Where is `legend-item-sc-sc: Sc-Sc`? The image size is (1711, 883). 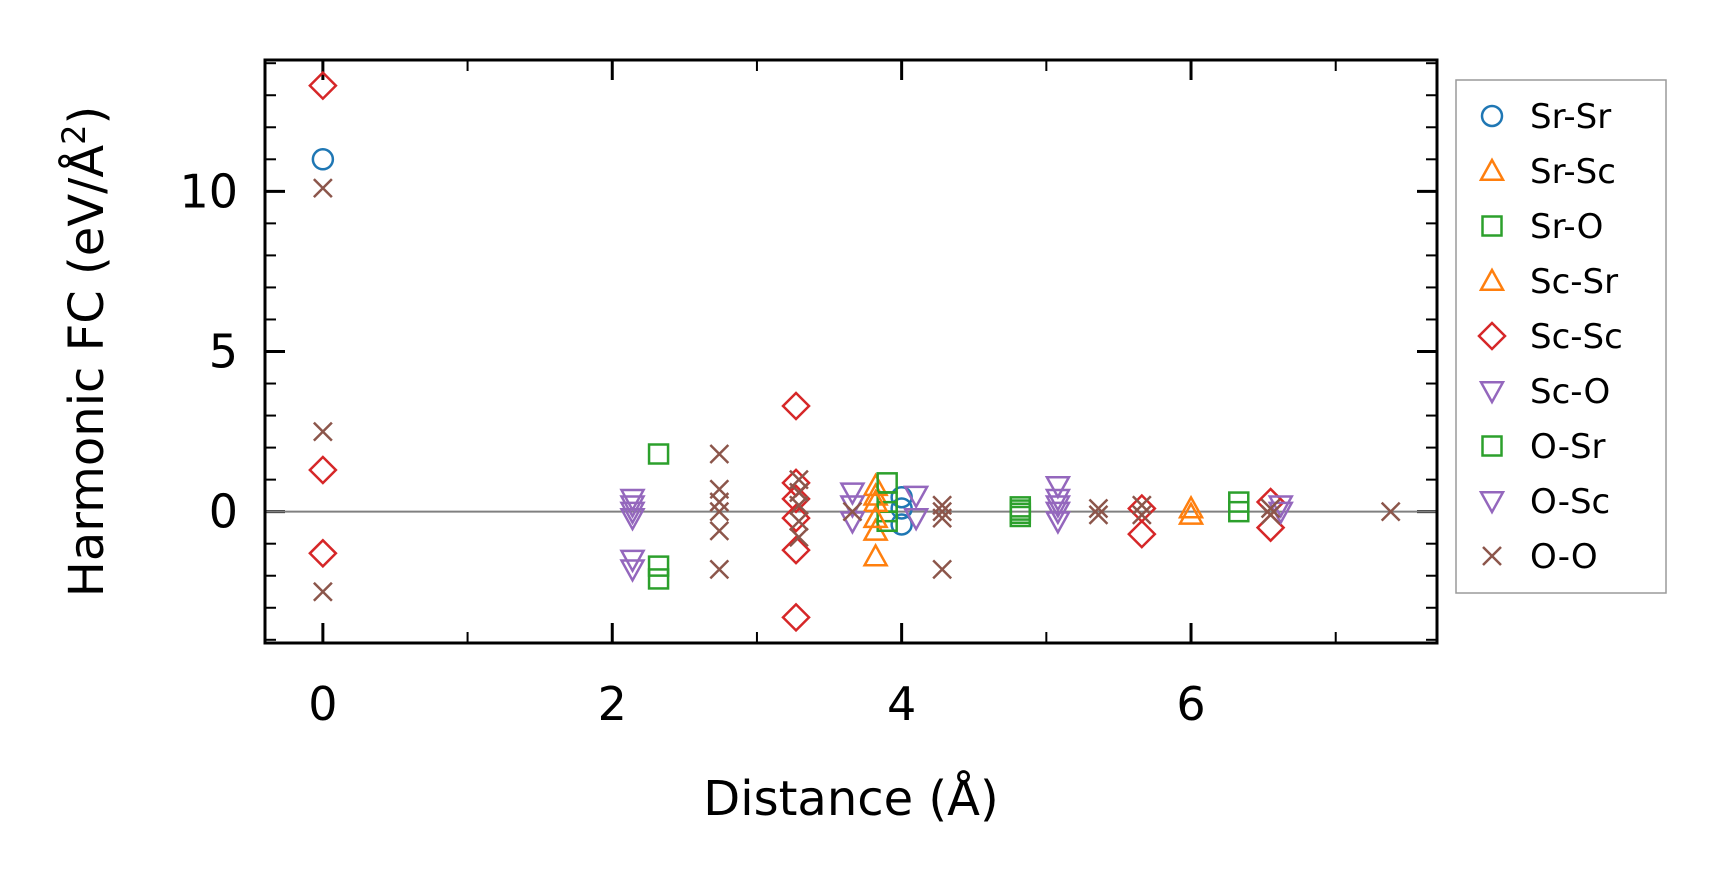
legend-item-sc-sc: Sc-Sc is located at coordinates (1550, 337).